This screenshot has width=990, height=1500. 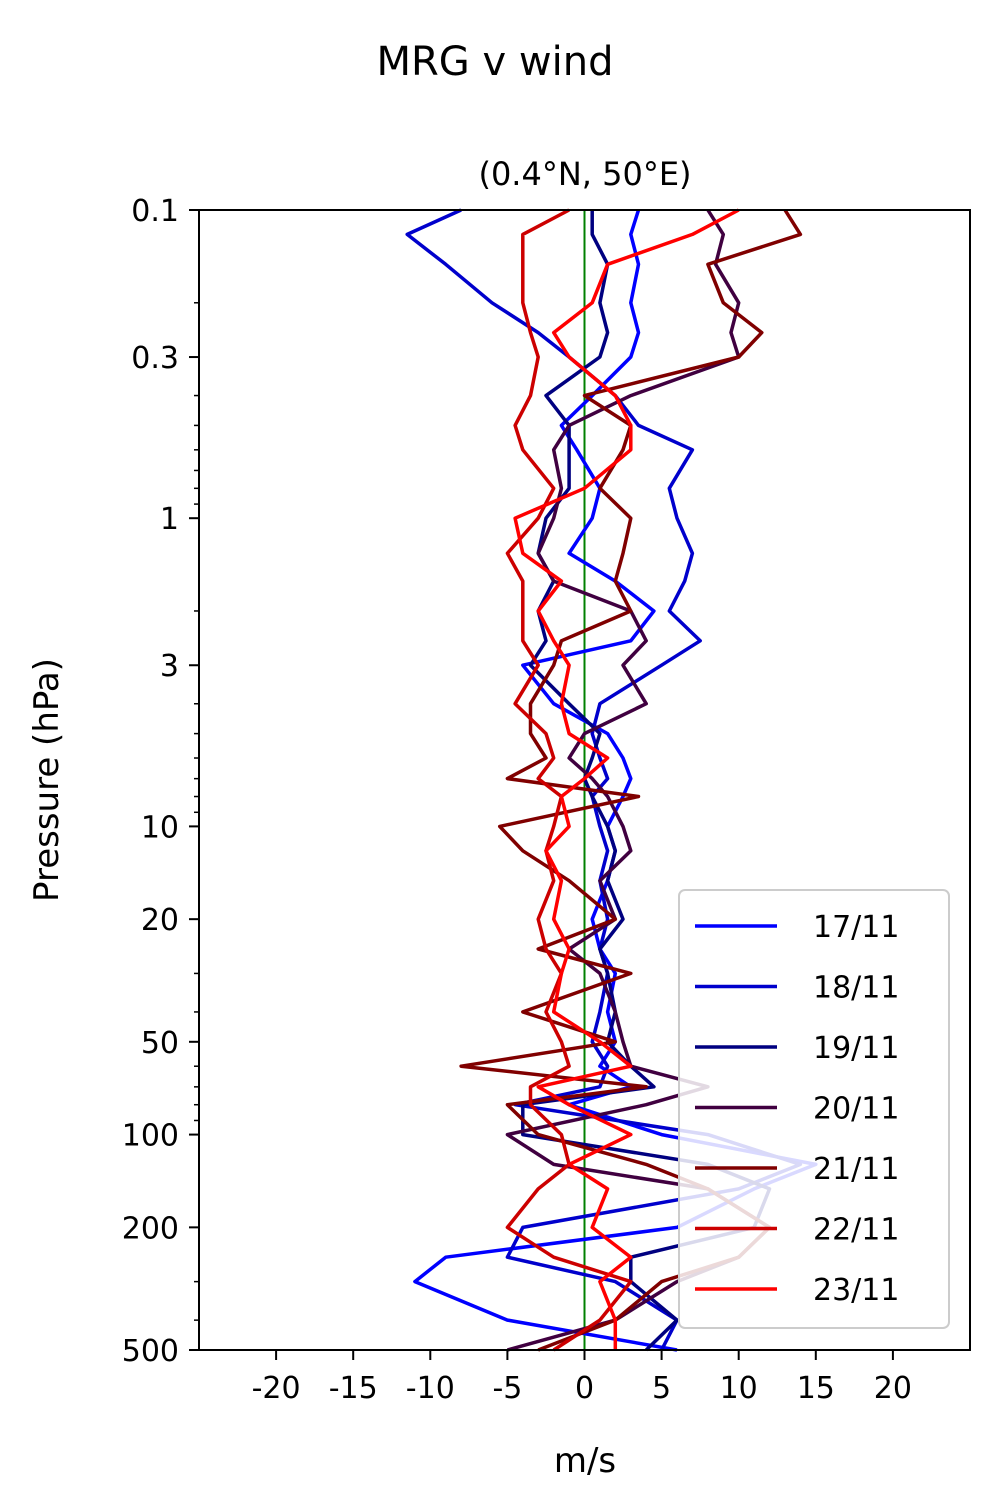 I want to click on x-tick-label: -10, so click(x=430, y=1388).